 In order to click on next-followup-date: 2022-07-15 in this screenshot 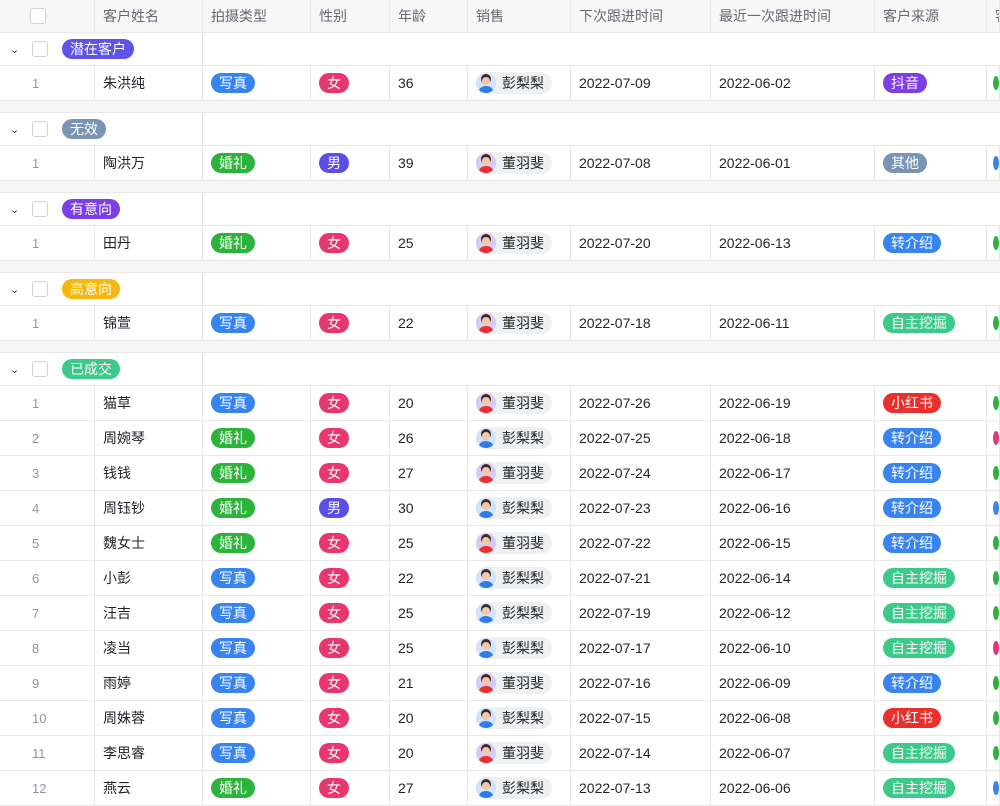, I will do `click(641, 718)`.